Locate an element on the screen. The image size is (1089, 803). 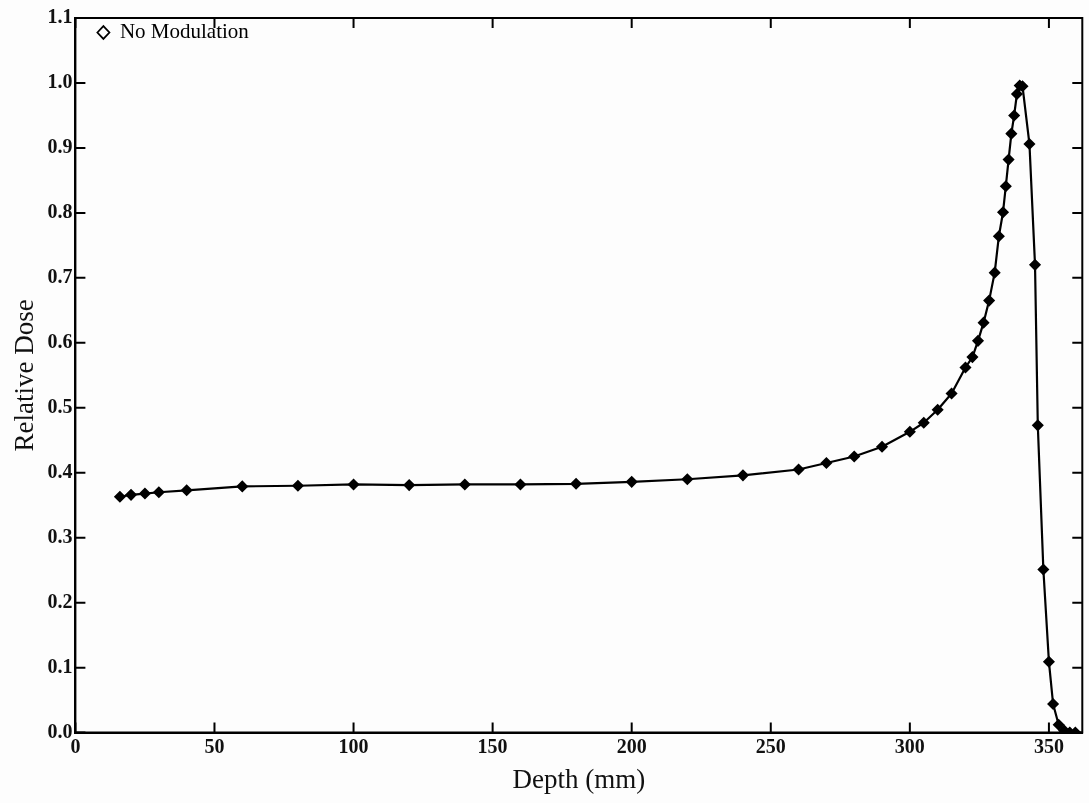
y-tick-label: 0.5 is located at coordinates (60, 405).